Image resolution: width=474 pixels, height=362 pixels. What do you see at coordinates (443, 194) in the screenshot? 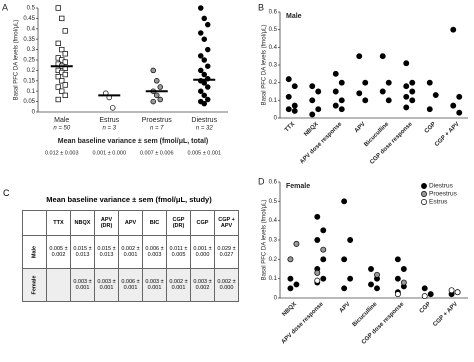
I see `legend-label: Proestrus` at bounding box center [443, 194].